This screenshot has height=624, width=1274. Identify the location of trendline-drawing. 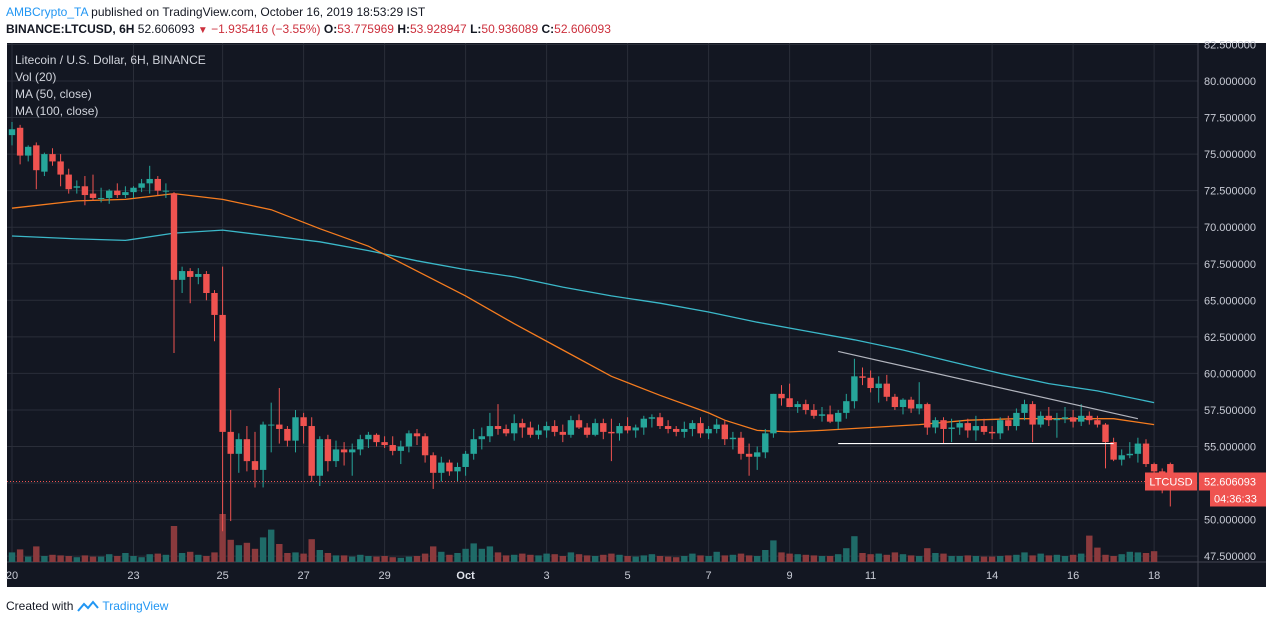
(988, 385).